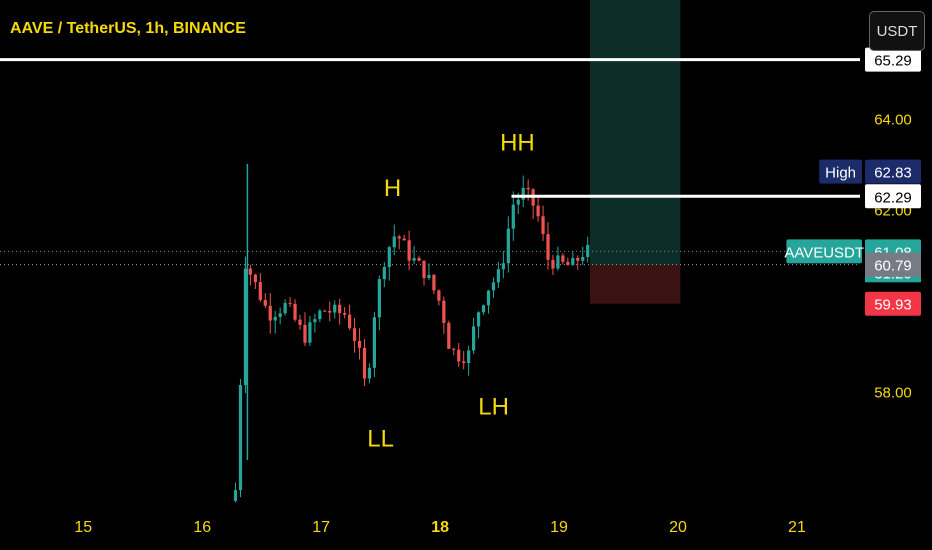 The height and width of the screenshot is (550, 932). Describe the element at coordinates (893, 119) in the screenshot. I see `price-tick-label: 64.00` at that location.